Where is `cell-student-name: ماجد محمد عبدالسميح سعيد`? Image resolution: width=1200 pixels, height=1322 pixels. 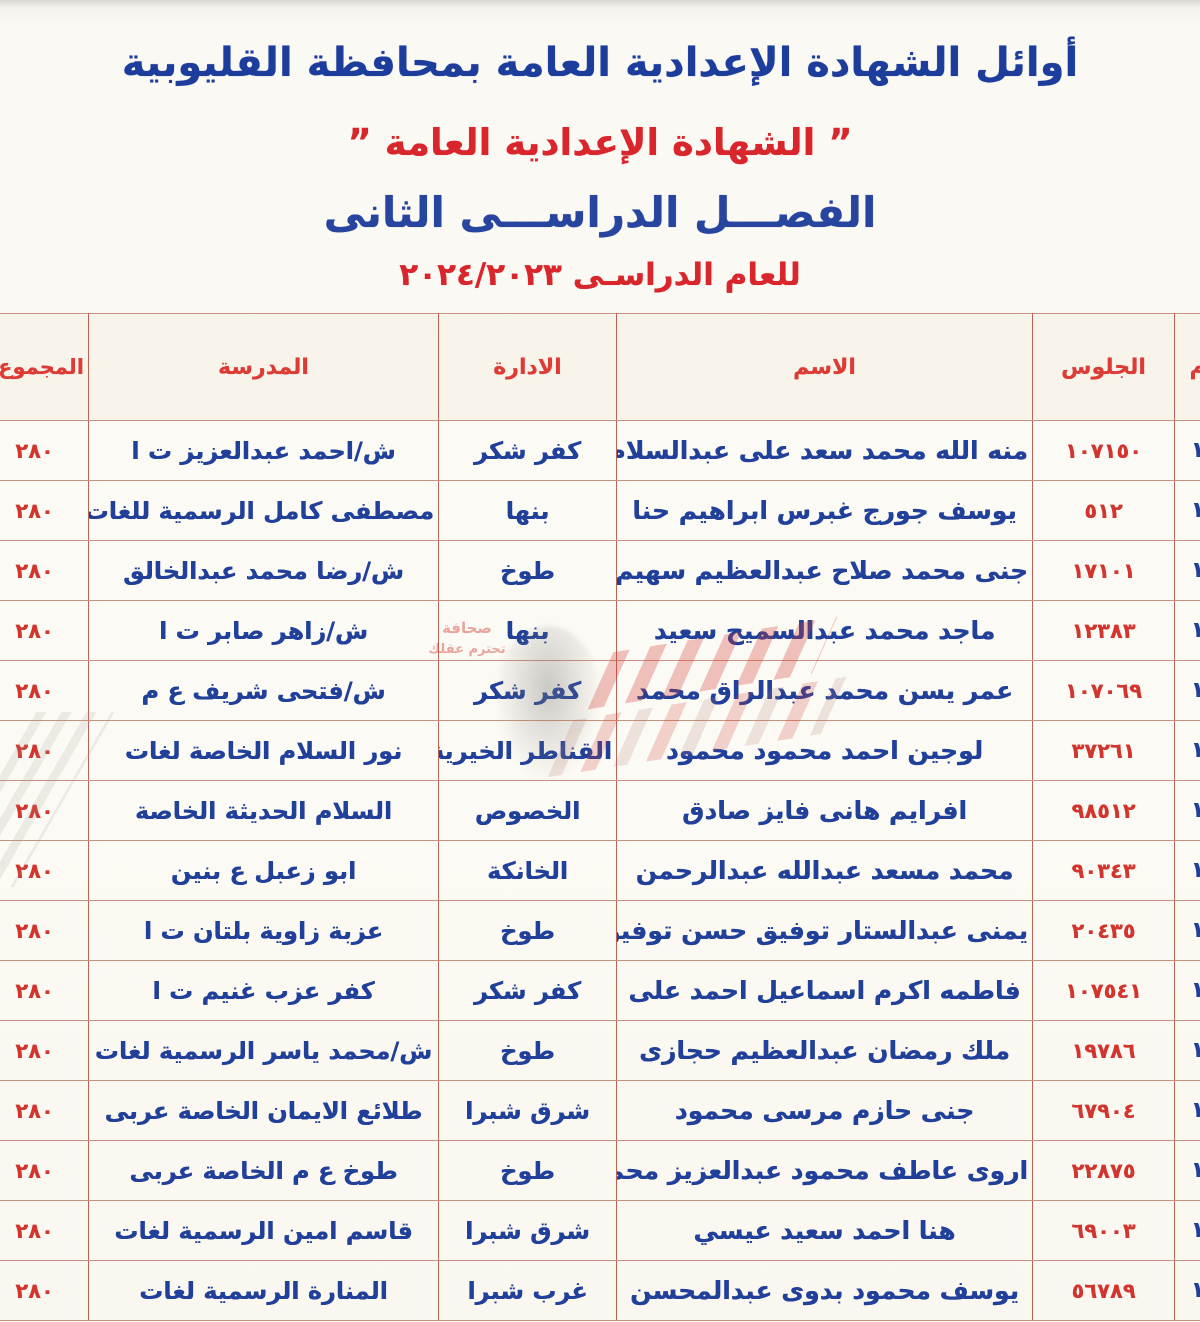
cell-student-name: ماجد محمد عبدالسميح سعيد is located at coordinates (824, 630).